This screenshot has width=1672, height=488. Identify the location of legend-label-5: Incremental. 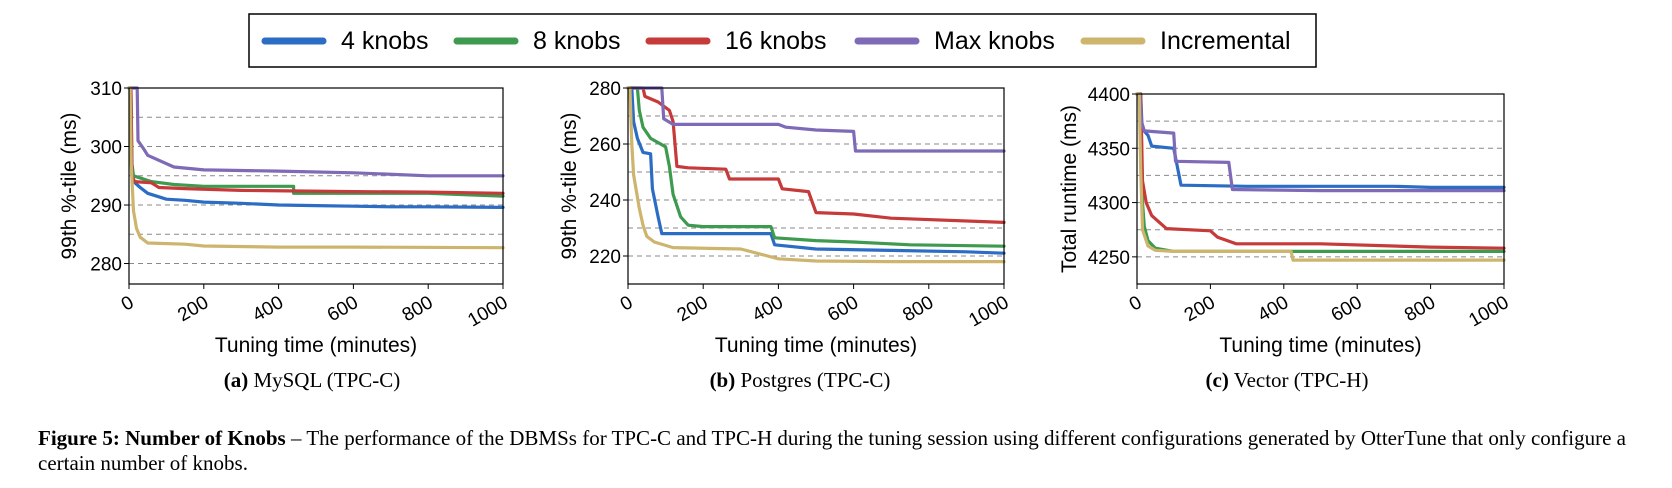
(1225, 41).